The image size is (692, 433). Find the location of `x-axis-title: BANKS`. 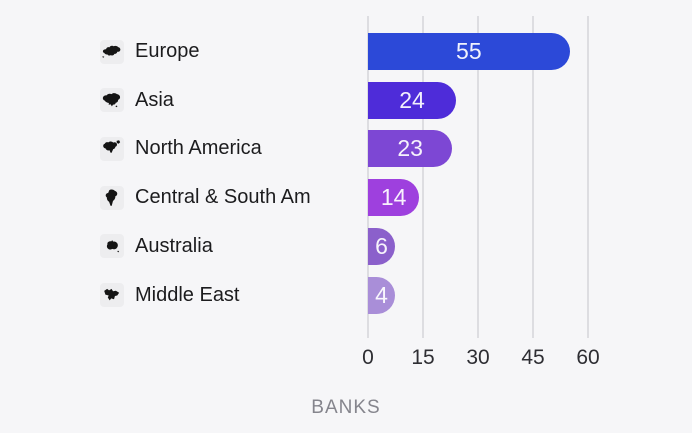

x-axis-title: BANKS is located at coordinates (346, 407).